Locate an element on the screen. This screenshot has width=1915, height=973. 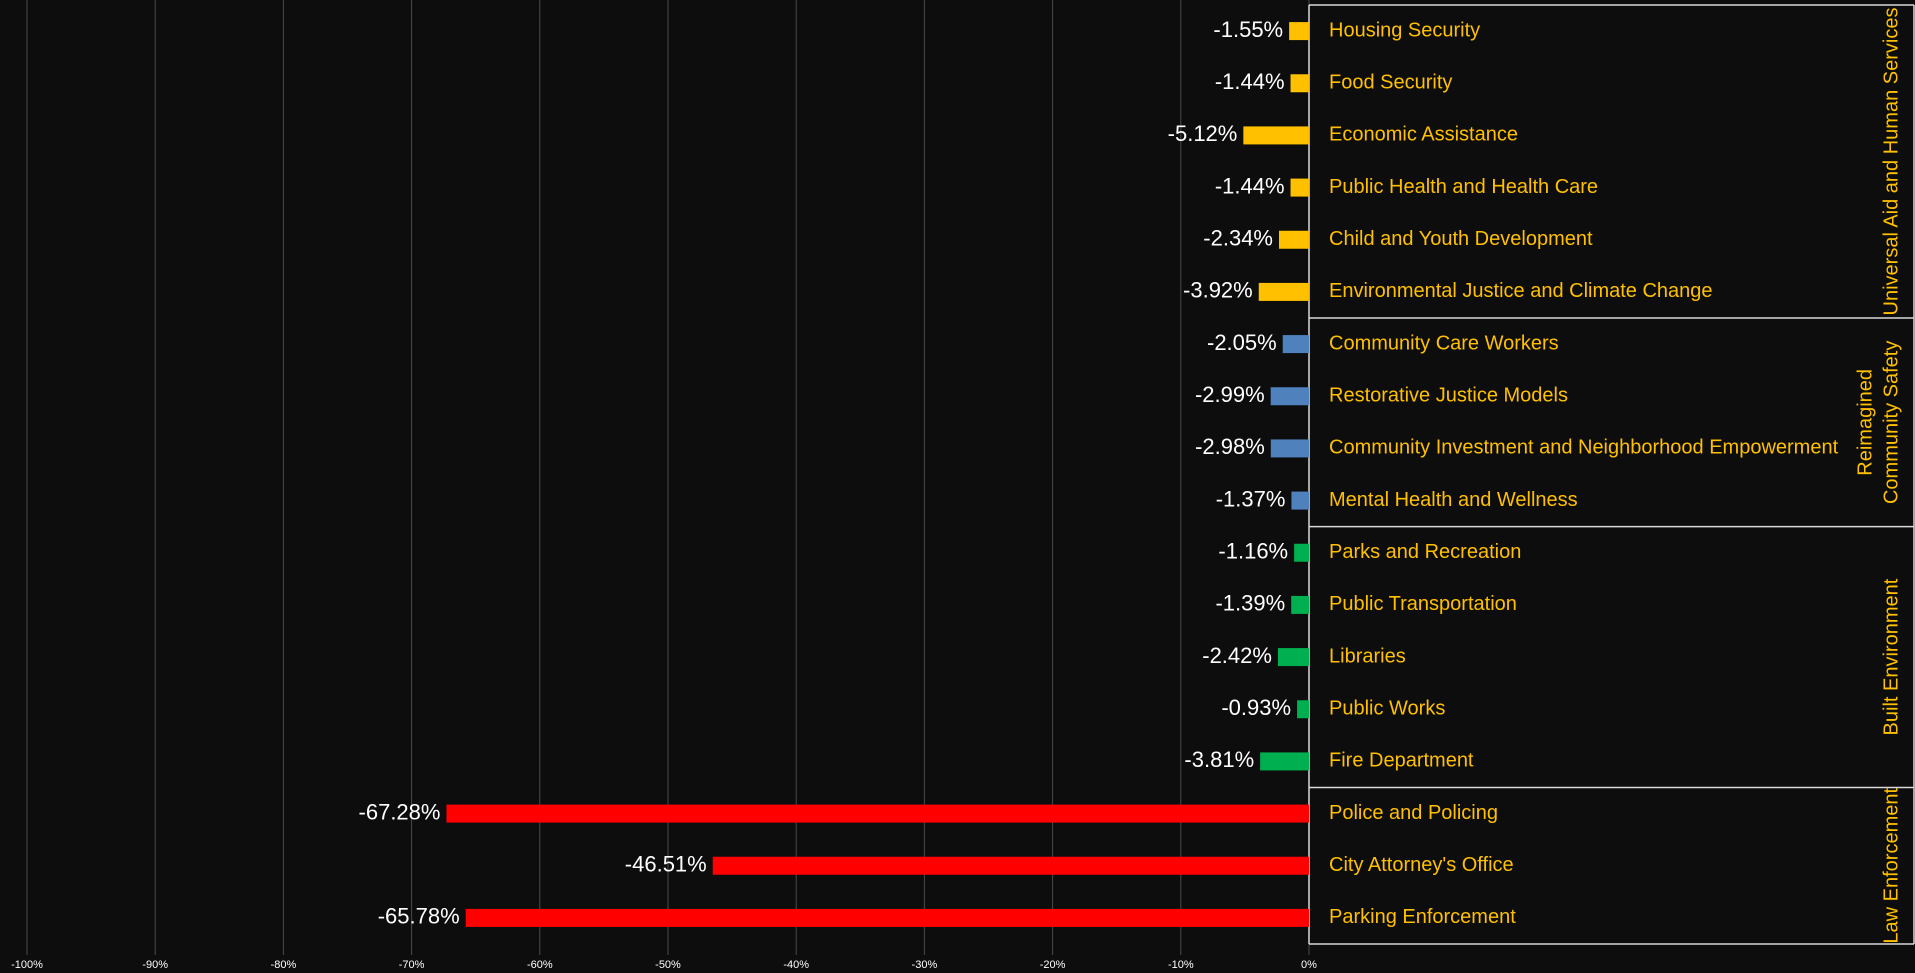
value-label: -1.39% is located at coordinates (1250, 603).